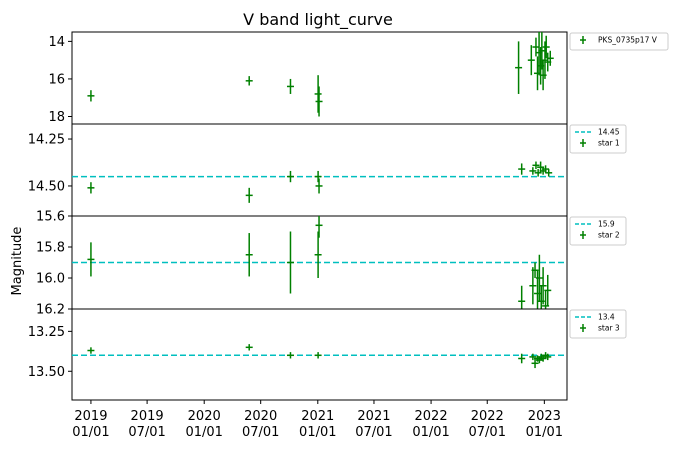  Describe the element at coordinates (318, 20) in the screenshot. I see `chart-title: V band light_curve` at that location.